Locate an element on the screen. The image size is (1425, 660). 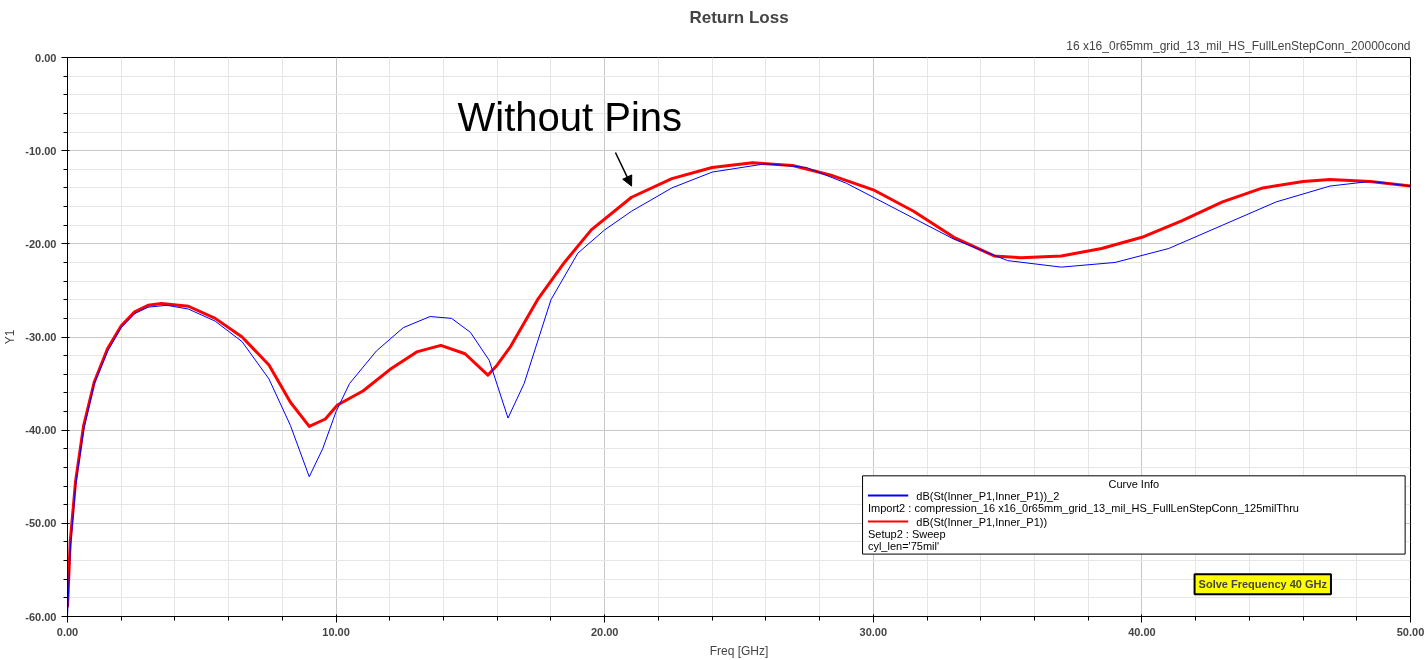
x-tick-label: 50.00 is located at coordinates (1410, 631).